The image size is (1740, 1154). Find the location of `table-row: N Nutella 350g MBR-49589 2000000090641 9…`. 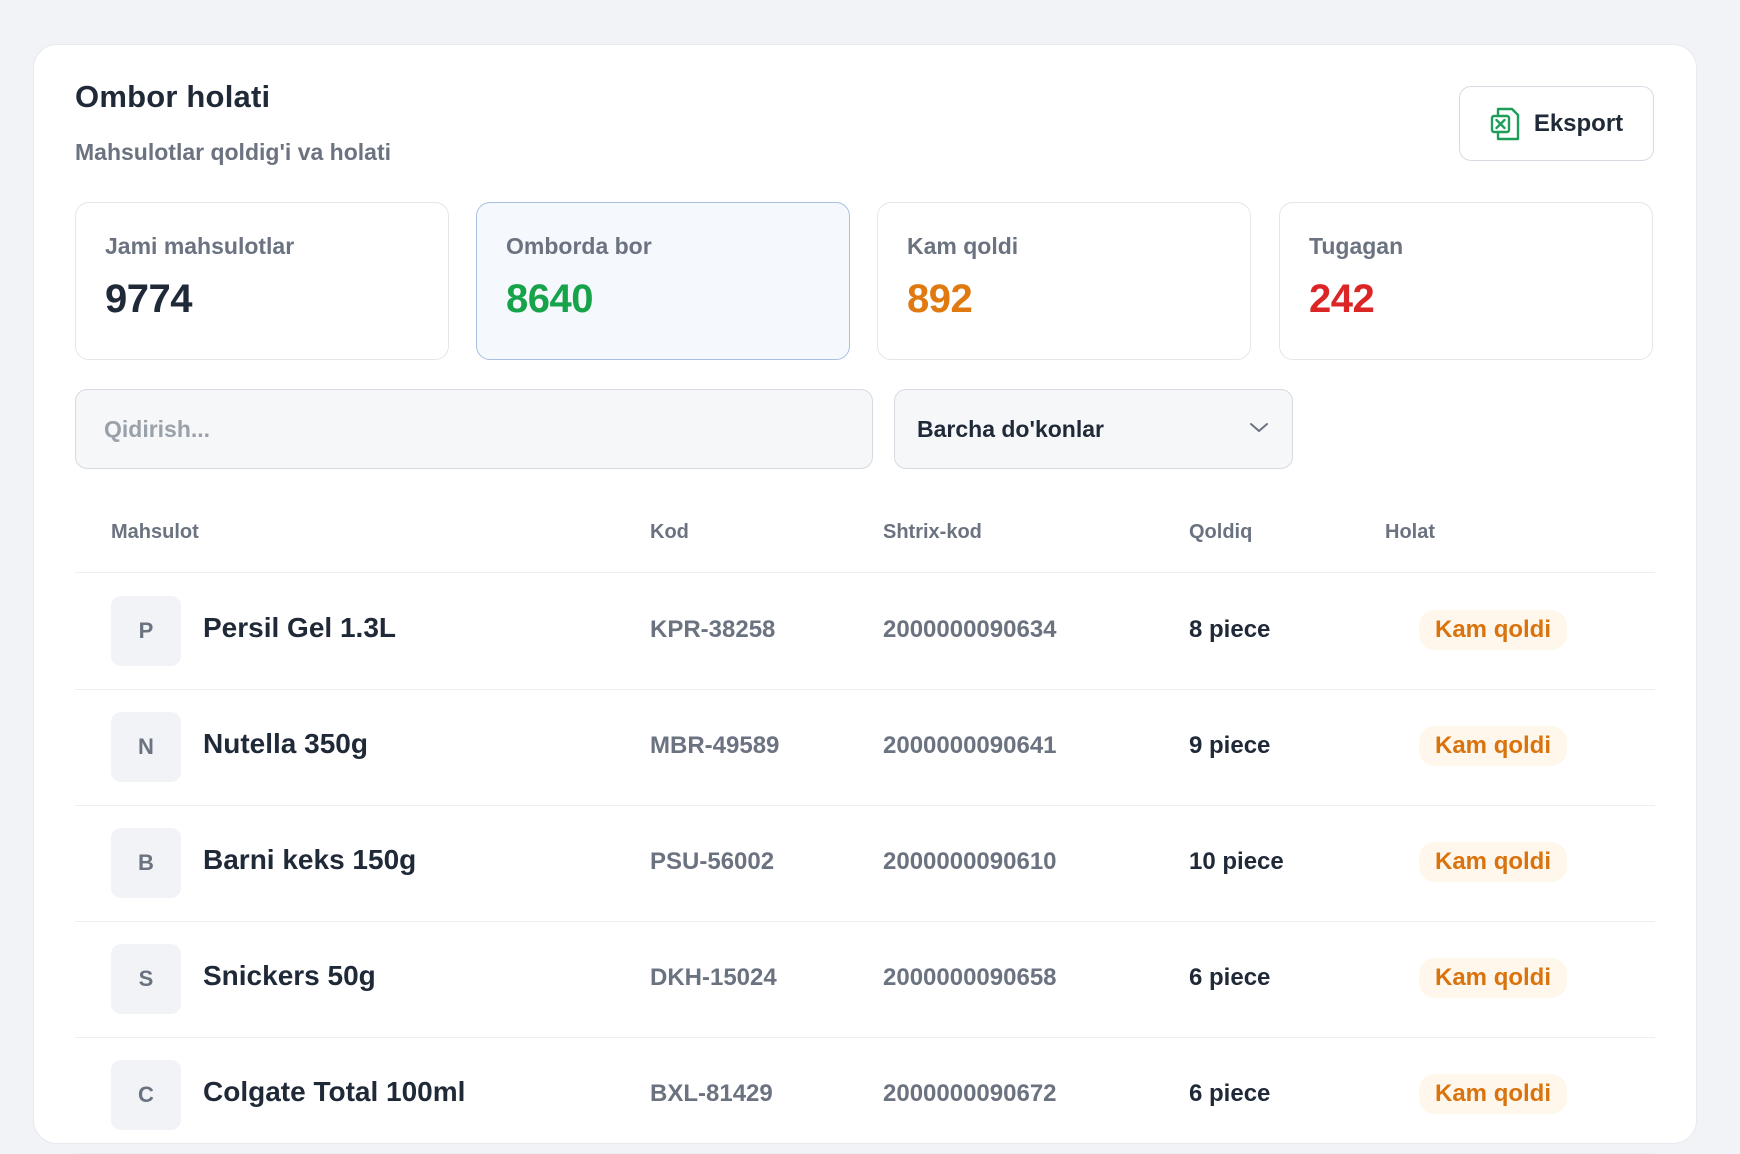

table-row: N Nutella 350g MBR-49589 2000000090641 9… is located at coordinates (865, 748).